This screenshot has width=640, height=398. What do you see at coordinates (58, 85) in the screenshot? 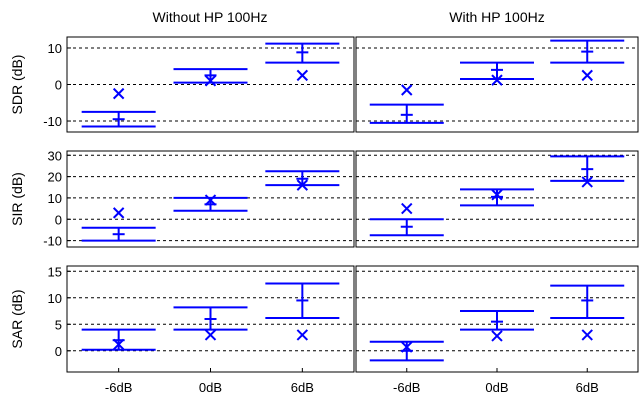
I see `ytick-label-sdr-0: 0` at bounding box center [58, 85].